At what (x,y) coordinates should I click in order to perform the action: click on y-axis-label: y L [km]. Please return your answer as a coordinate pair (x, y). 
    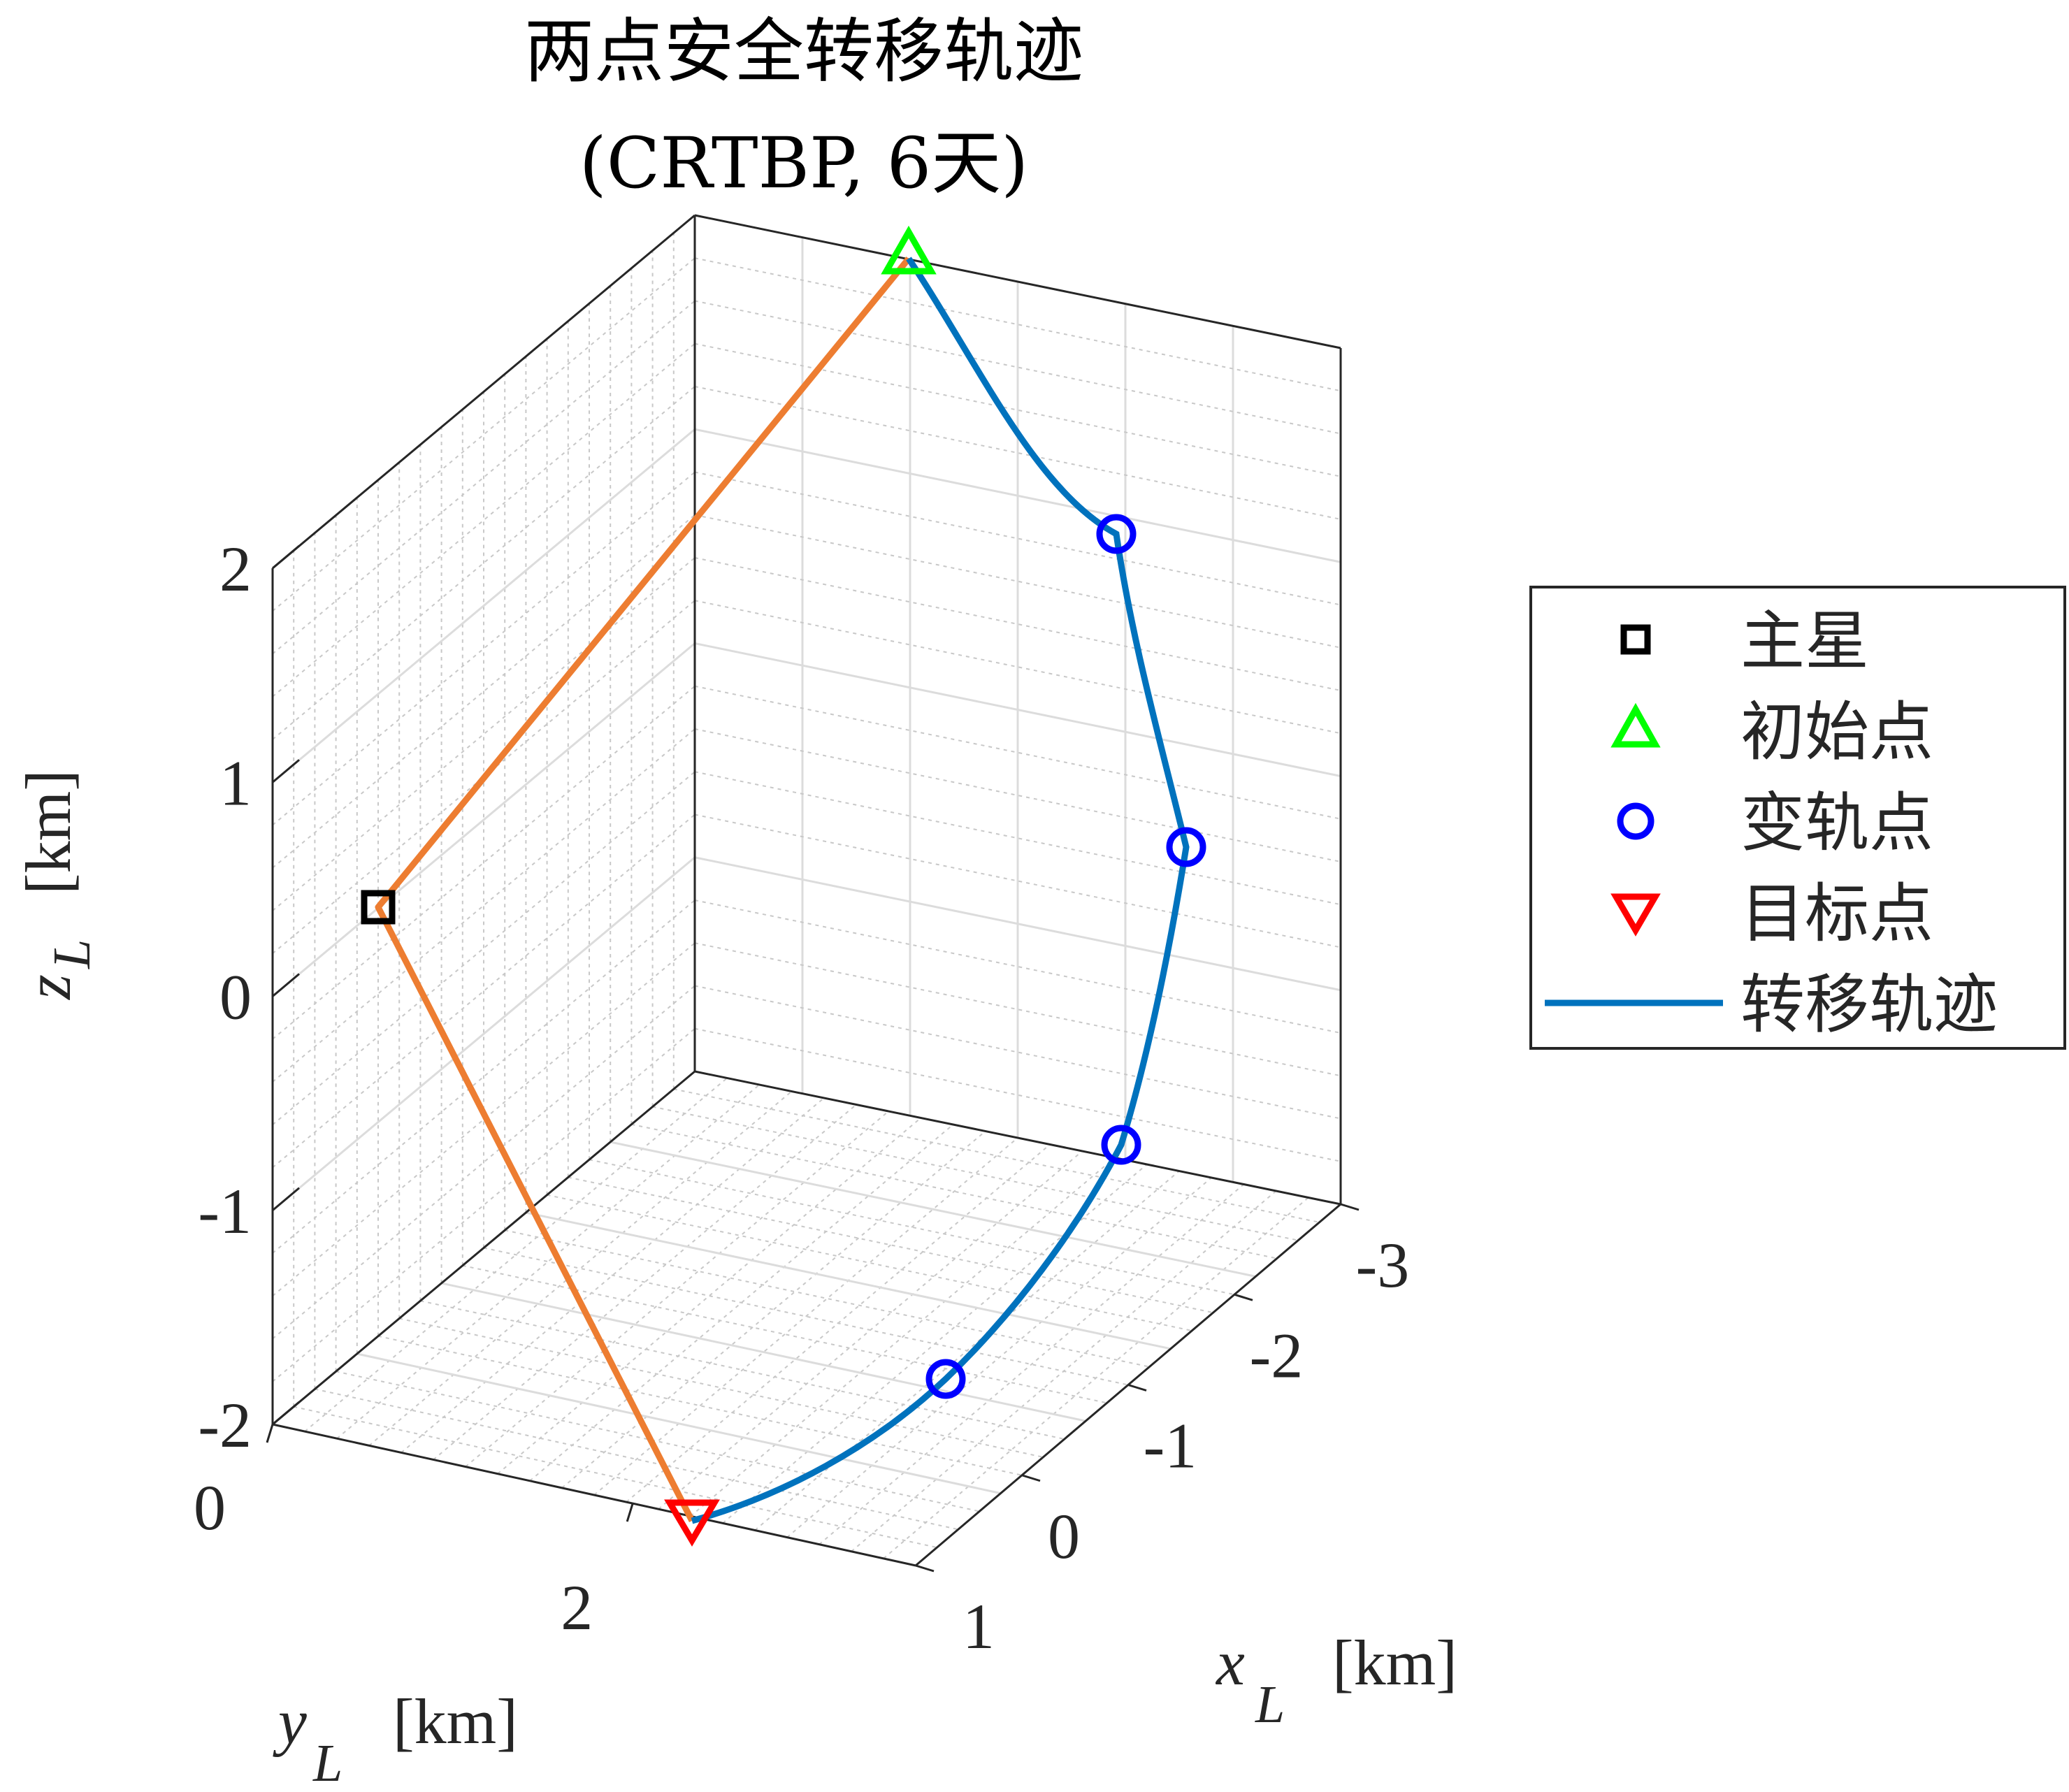
    Looking at the image, I should click on (396, 1739).